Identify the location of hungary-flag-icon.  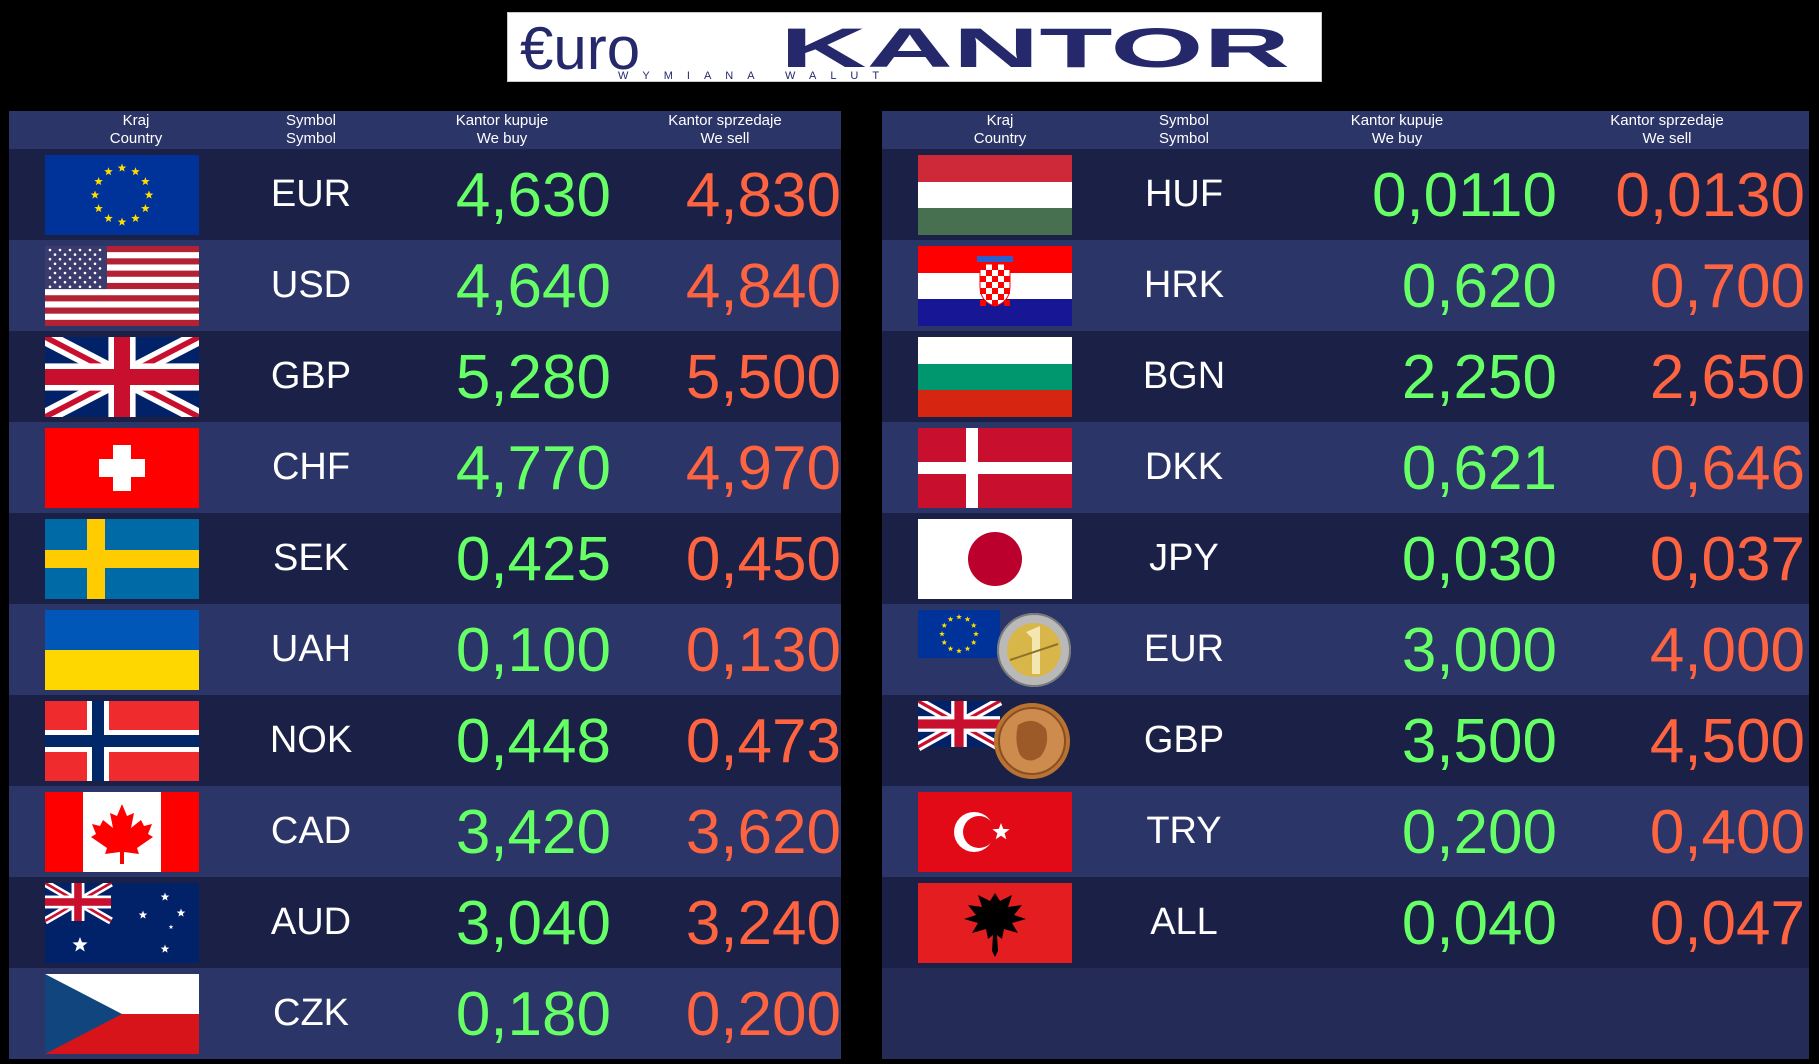
(995, 195).